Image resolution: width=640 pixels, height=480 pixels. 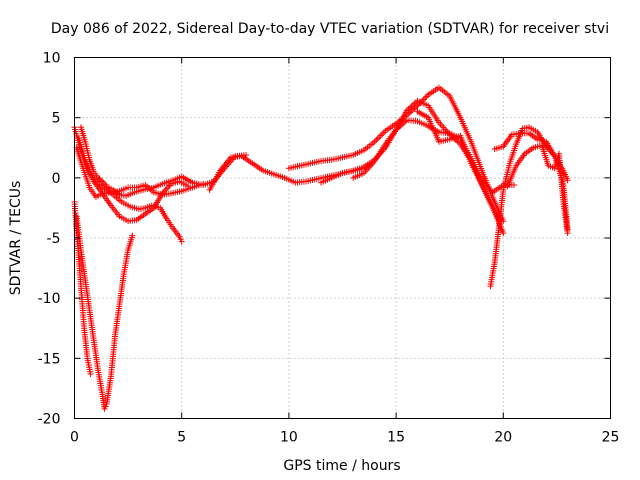 What do you see at coordinates (74, 438) in the screenshot?
I see `x-tick-label: 0` at bounding box center [74, 438].